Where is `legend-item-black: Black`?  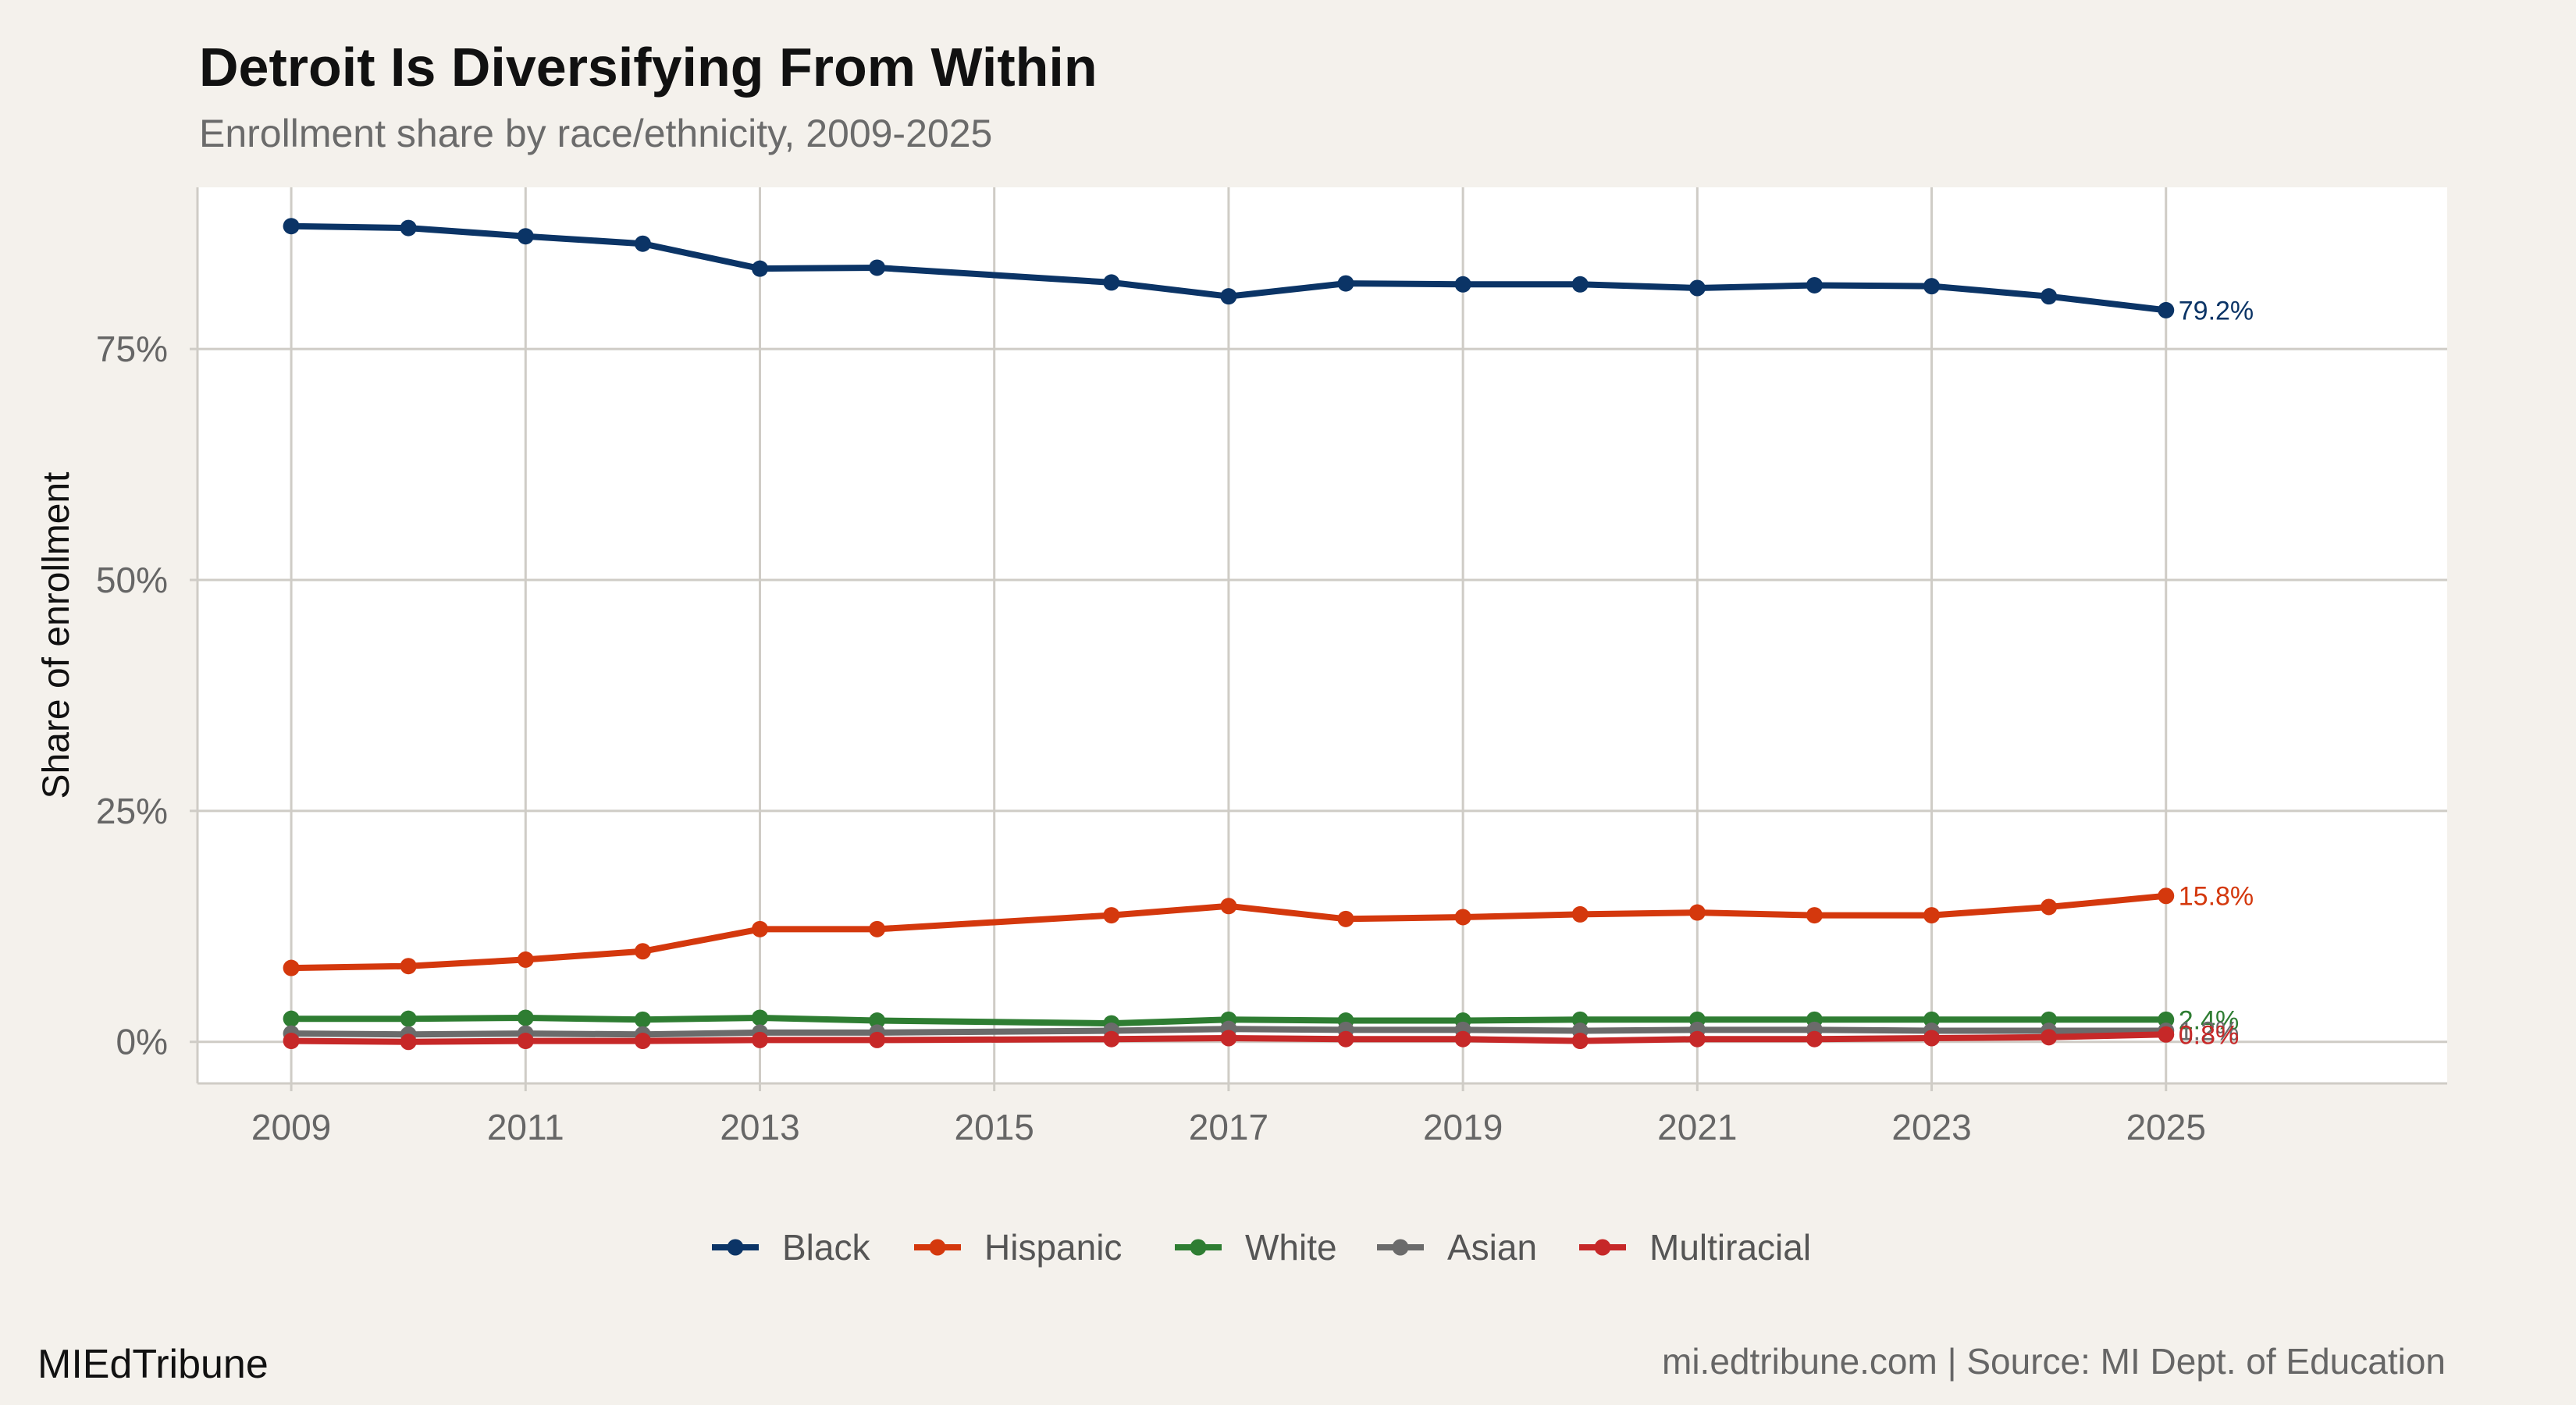
legend-item-black: Black is located at coordinates (791, 1247).